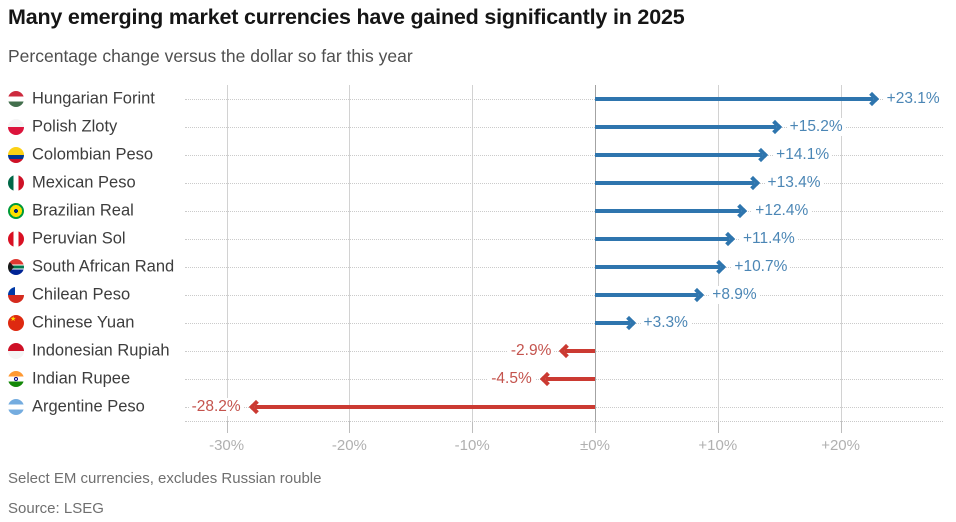 The image size is (956, 522). I want to click on value-label: +8.9%, so click(734, 295).